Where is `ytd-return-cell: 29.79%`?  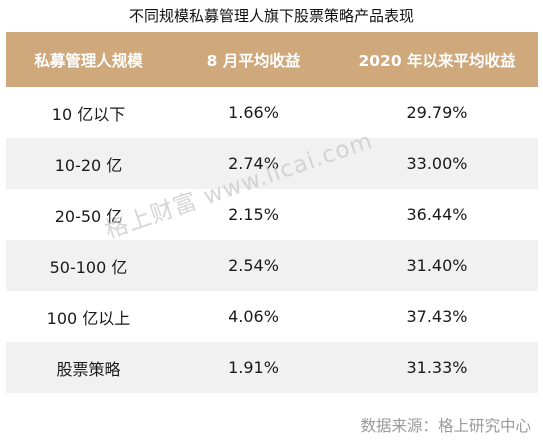 ytd-return-cell: 29.79% is located at coordinates (437, 112).